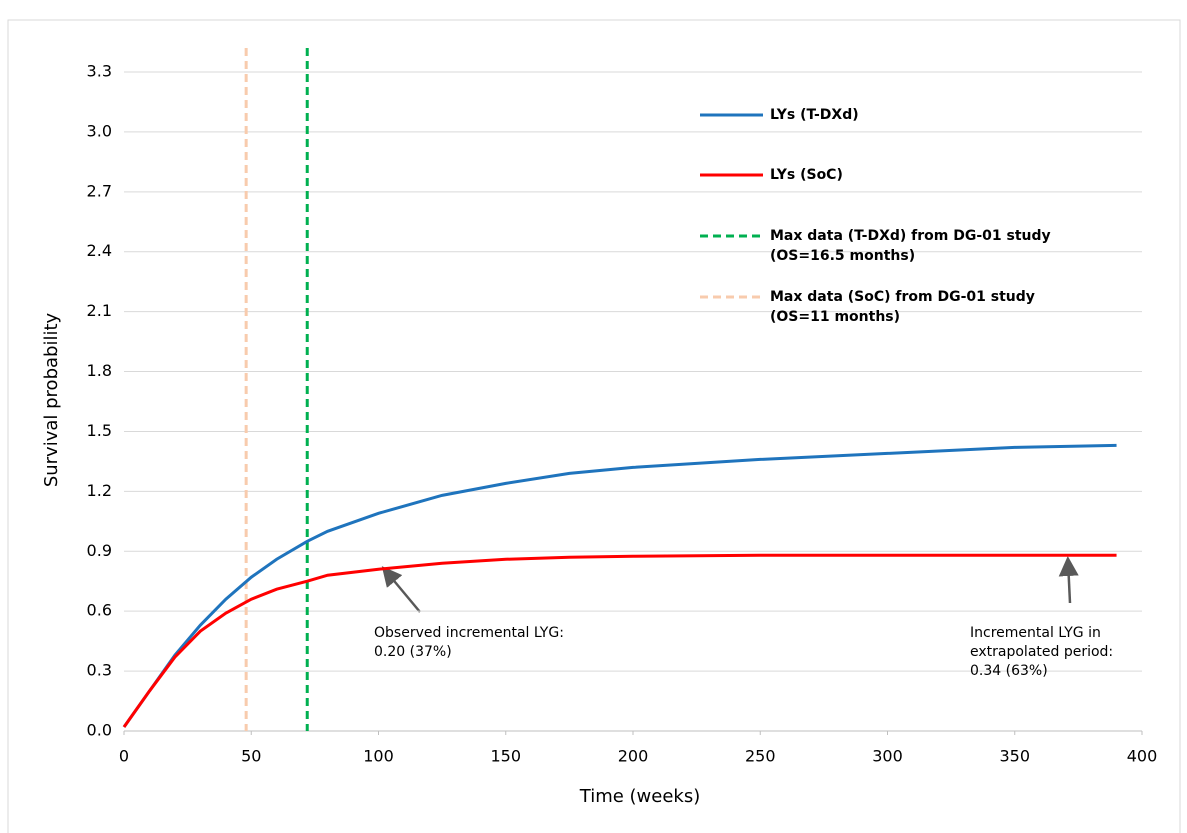  Describe the element at coordinates (887, 756) in the screenshot. I see `x-tick-label: 300` at that location.